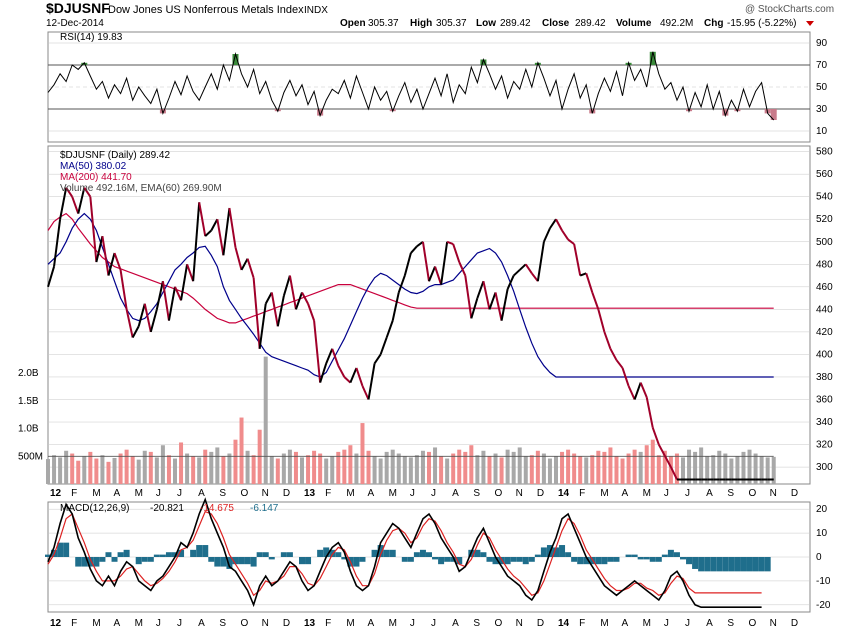 This screenshot has height=633, width=850. What do you see at coordinates (824, 264) in the screenshot?
I see `price-tick-label: 480` at bounding box center [824, 264].